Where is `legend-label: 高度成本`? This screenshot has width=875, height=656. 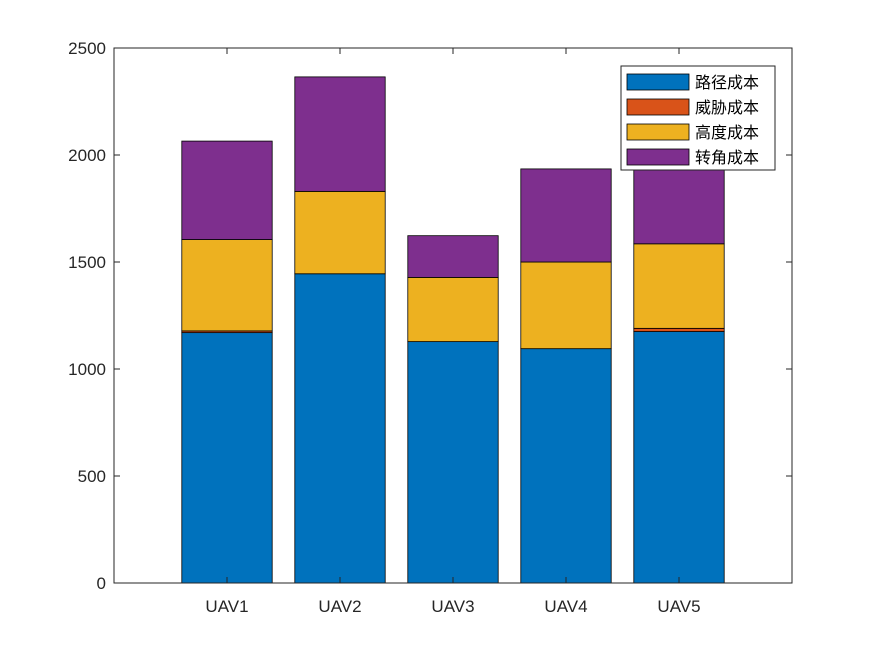 legend-label: 高度成本 is located at coordinates (727, 132).